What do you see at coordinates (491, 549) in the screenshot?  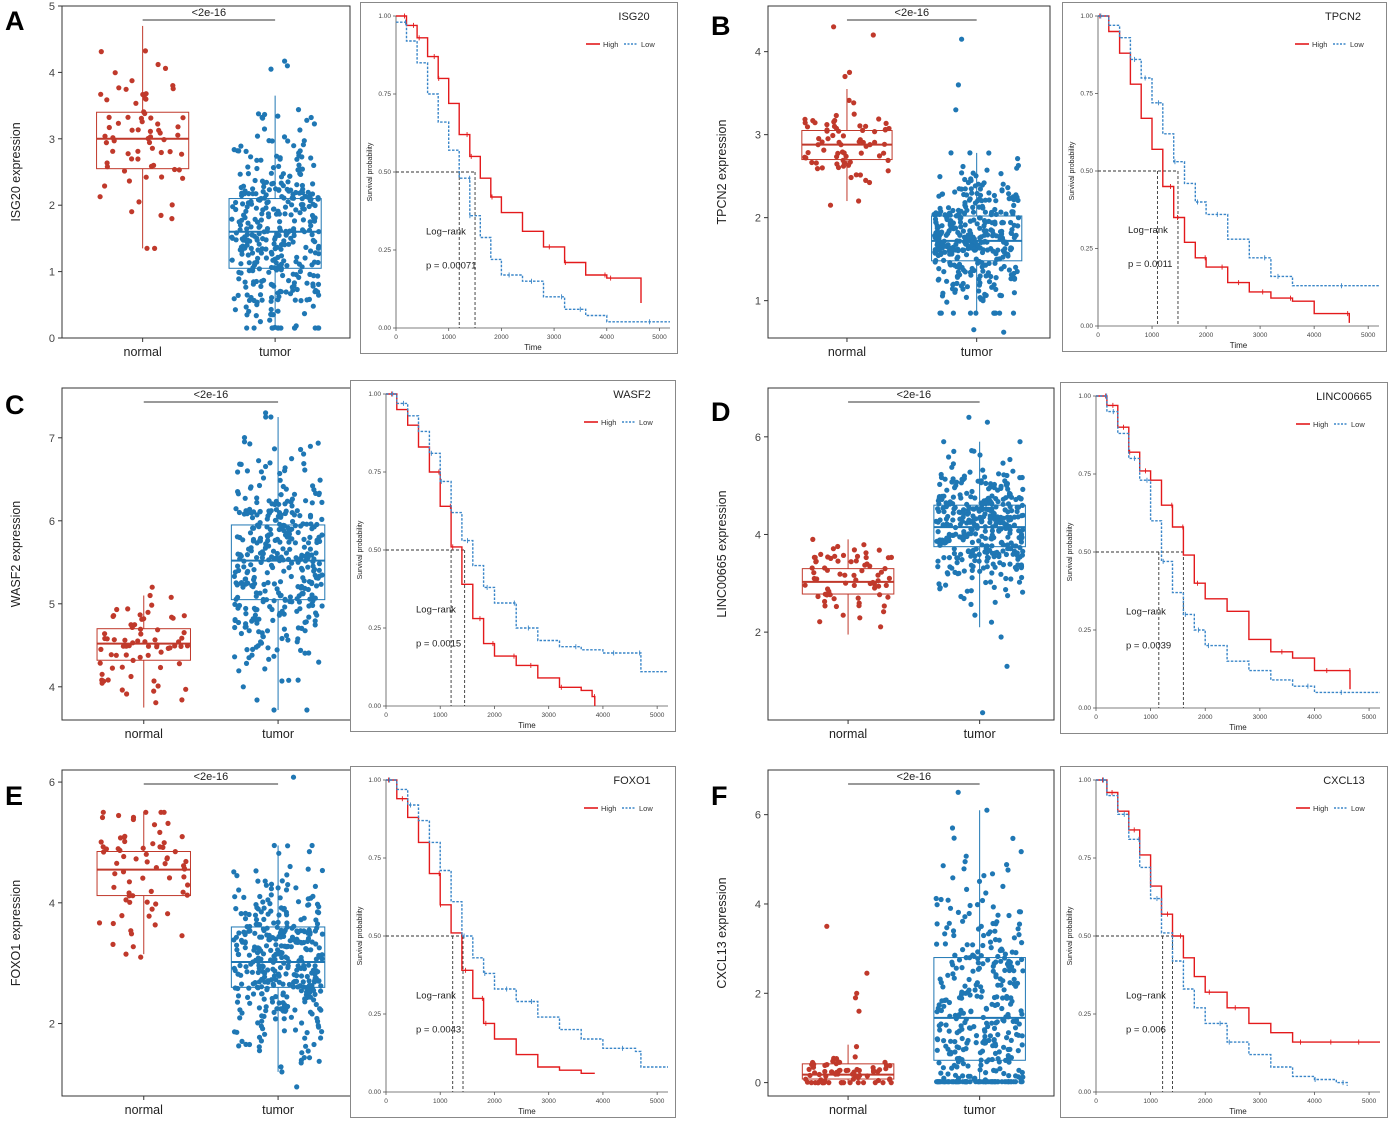 I see `survival-curve-high` at bounding box center [491, 549].